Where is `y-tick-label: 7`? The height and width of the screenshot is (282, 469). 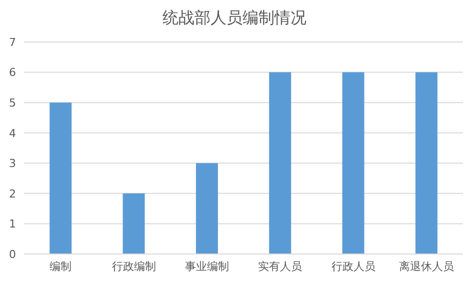 y-tick-label: 7 is located at coordinates (12, 42).